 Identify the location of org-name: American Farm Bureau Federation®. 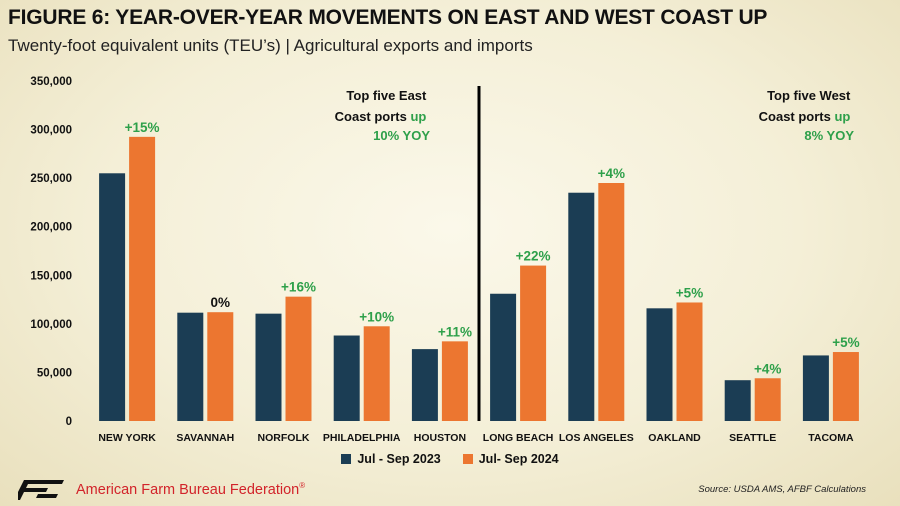
(191, 489).